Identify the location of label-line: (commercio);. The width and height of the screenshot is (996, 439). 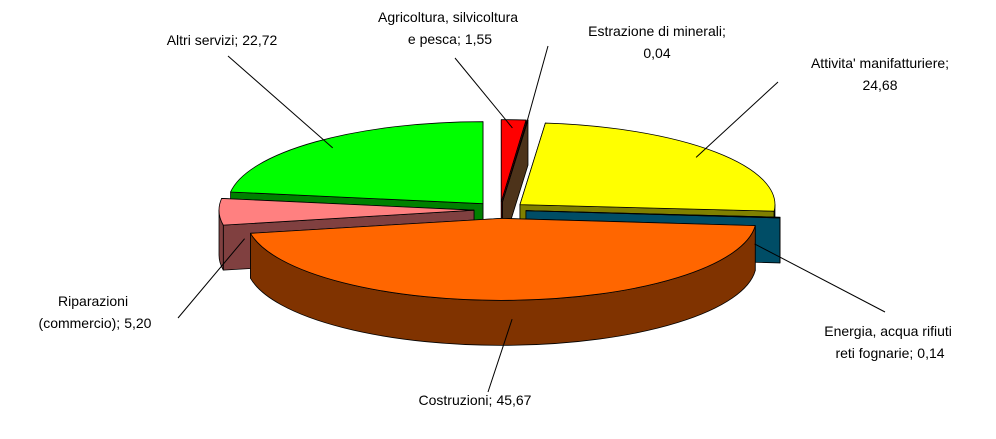
(80, 323).